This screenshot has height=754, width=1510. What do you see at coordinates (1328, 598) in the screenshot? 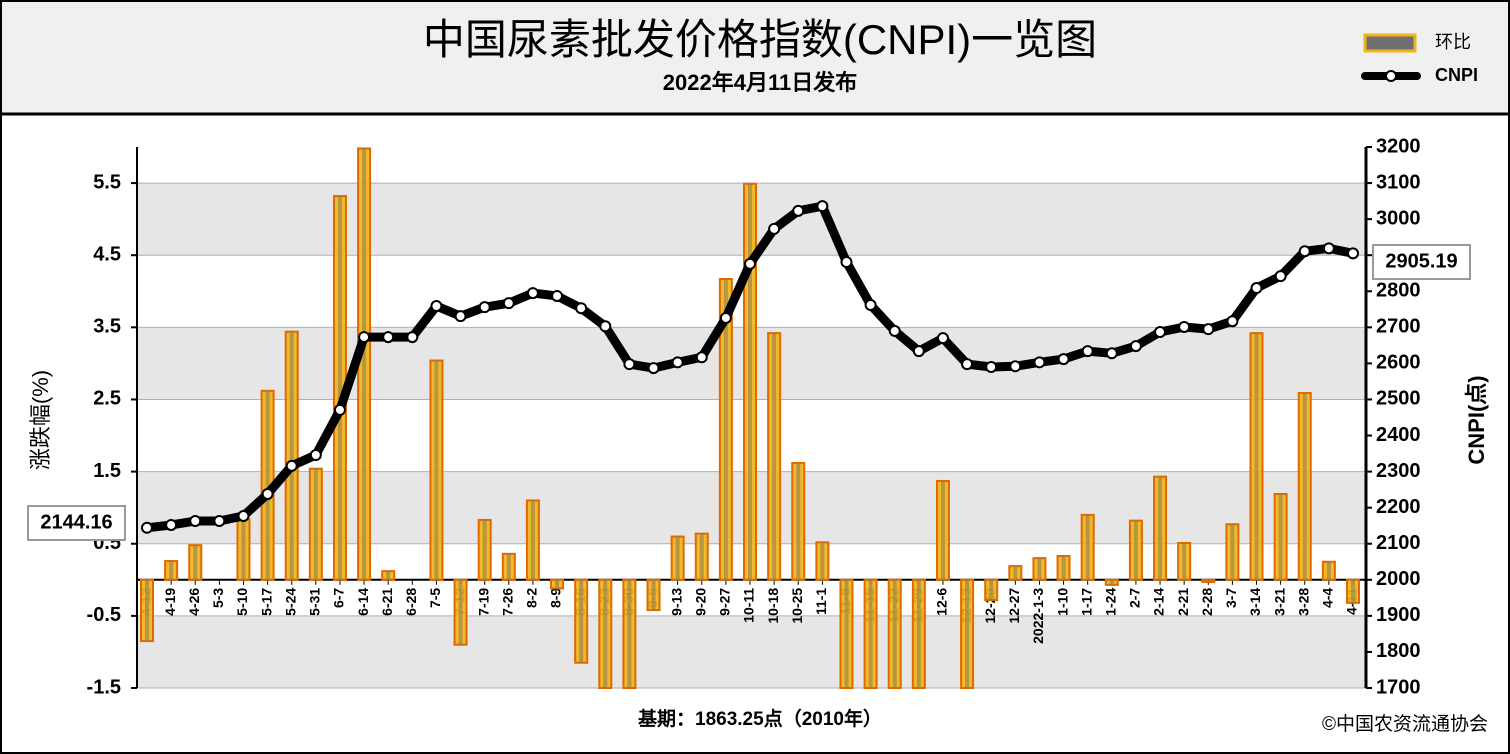
I see `x-tick-label: 4-4` at bounding box center [1328, 598].